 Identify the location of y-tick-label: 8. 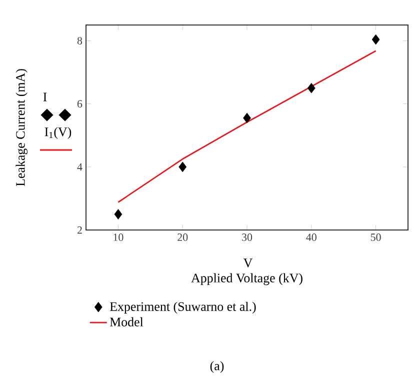
(79, 40).